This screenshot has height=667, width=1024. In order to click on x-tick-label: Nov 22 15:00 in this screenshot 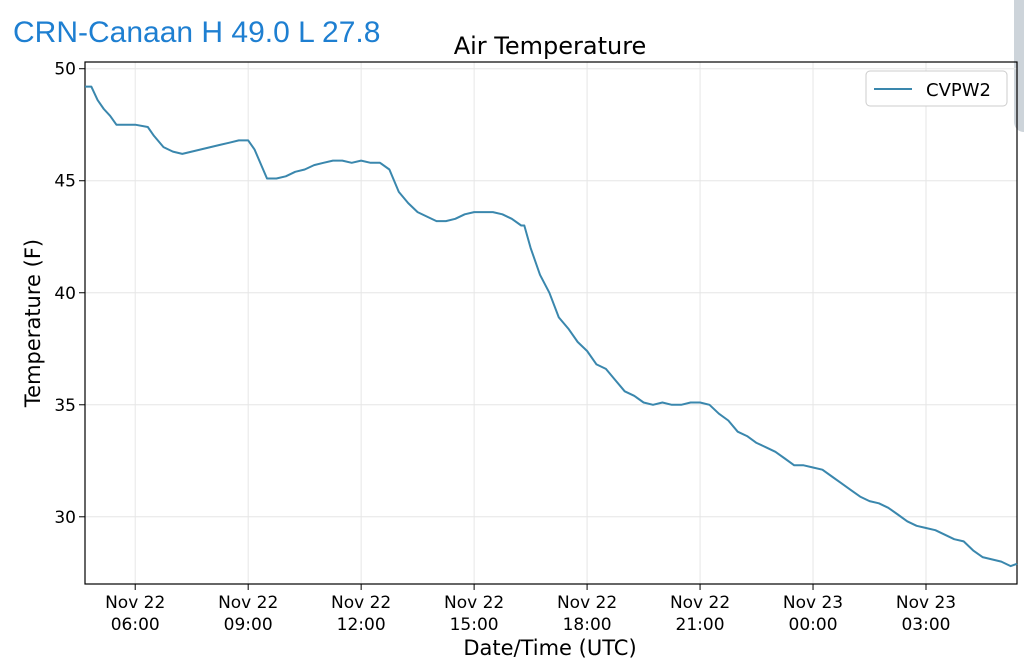, I will do `click(474, 614)`.